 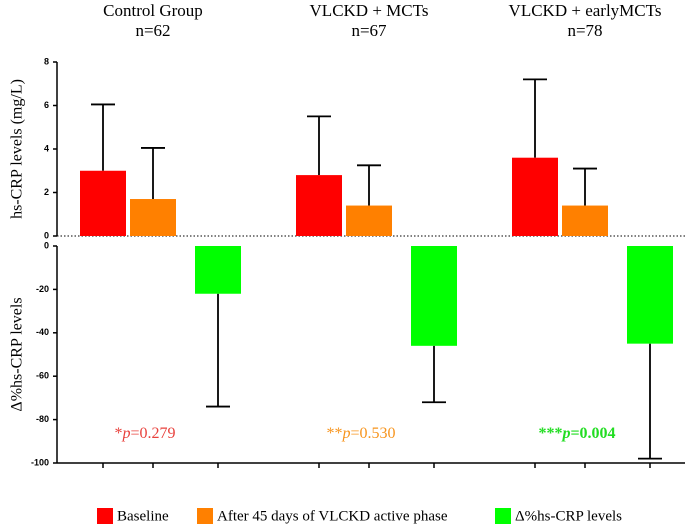 What do you see at coordinates (46, 105) in the screenshot?
I see `y-tick-label: 6` at bounding box center [46, 105].